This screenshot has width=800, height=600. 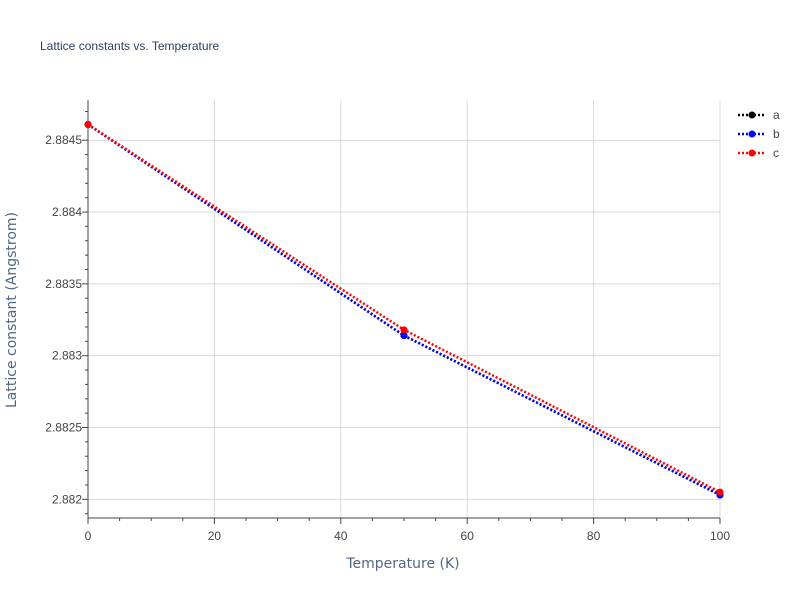 What do you see at coordinates (759, 115) in the screenshot?
I see `legend-item-a: a` at bounding box center [759, 115].